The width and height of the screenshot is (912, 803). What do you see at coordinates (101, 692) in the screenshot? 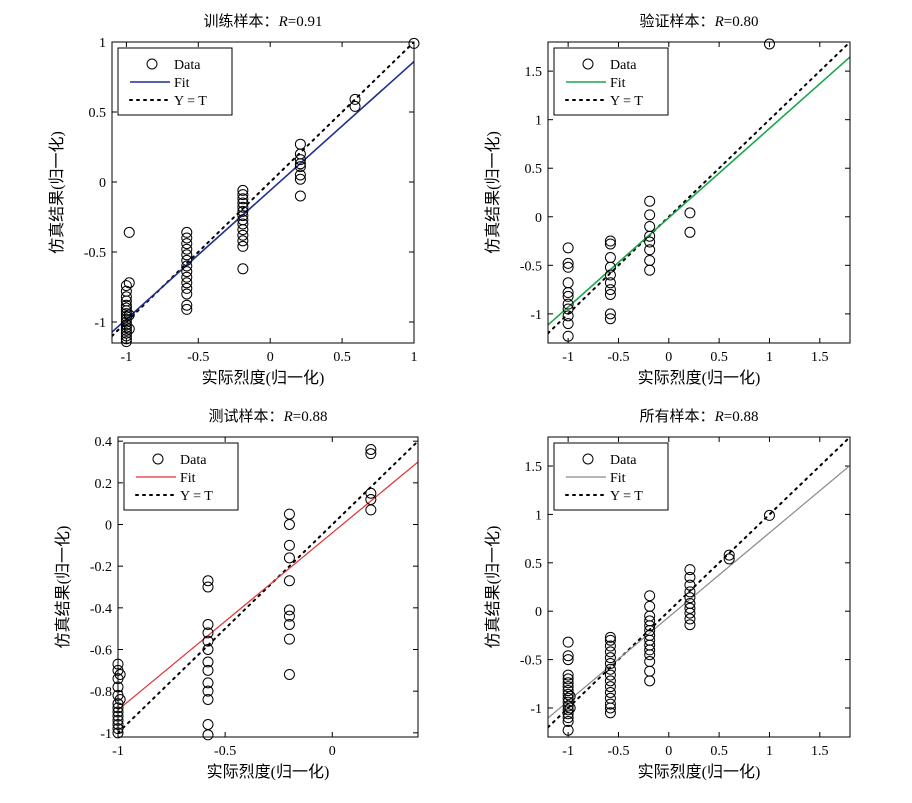
I see `y-tick-label: -0.8` at bounding box center [101, 692].